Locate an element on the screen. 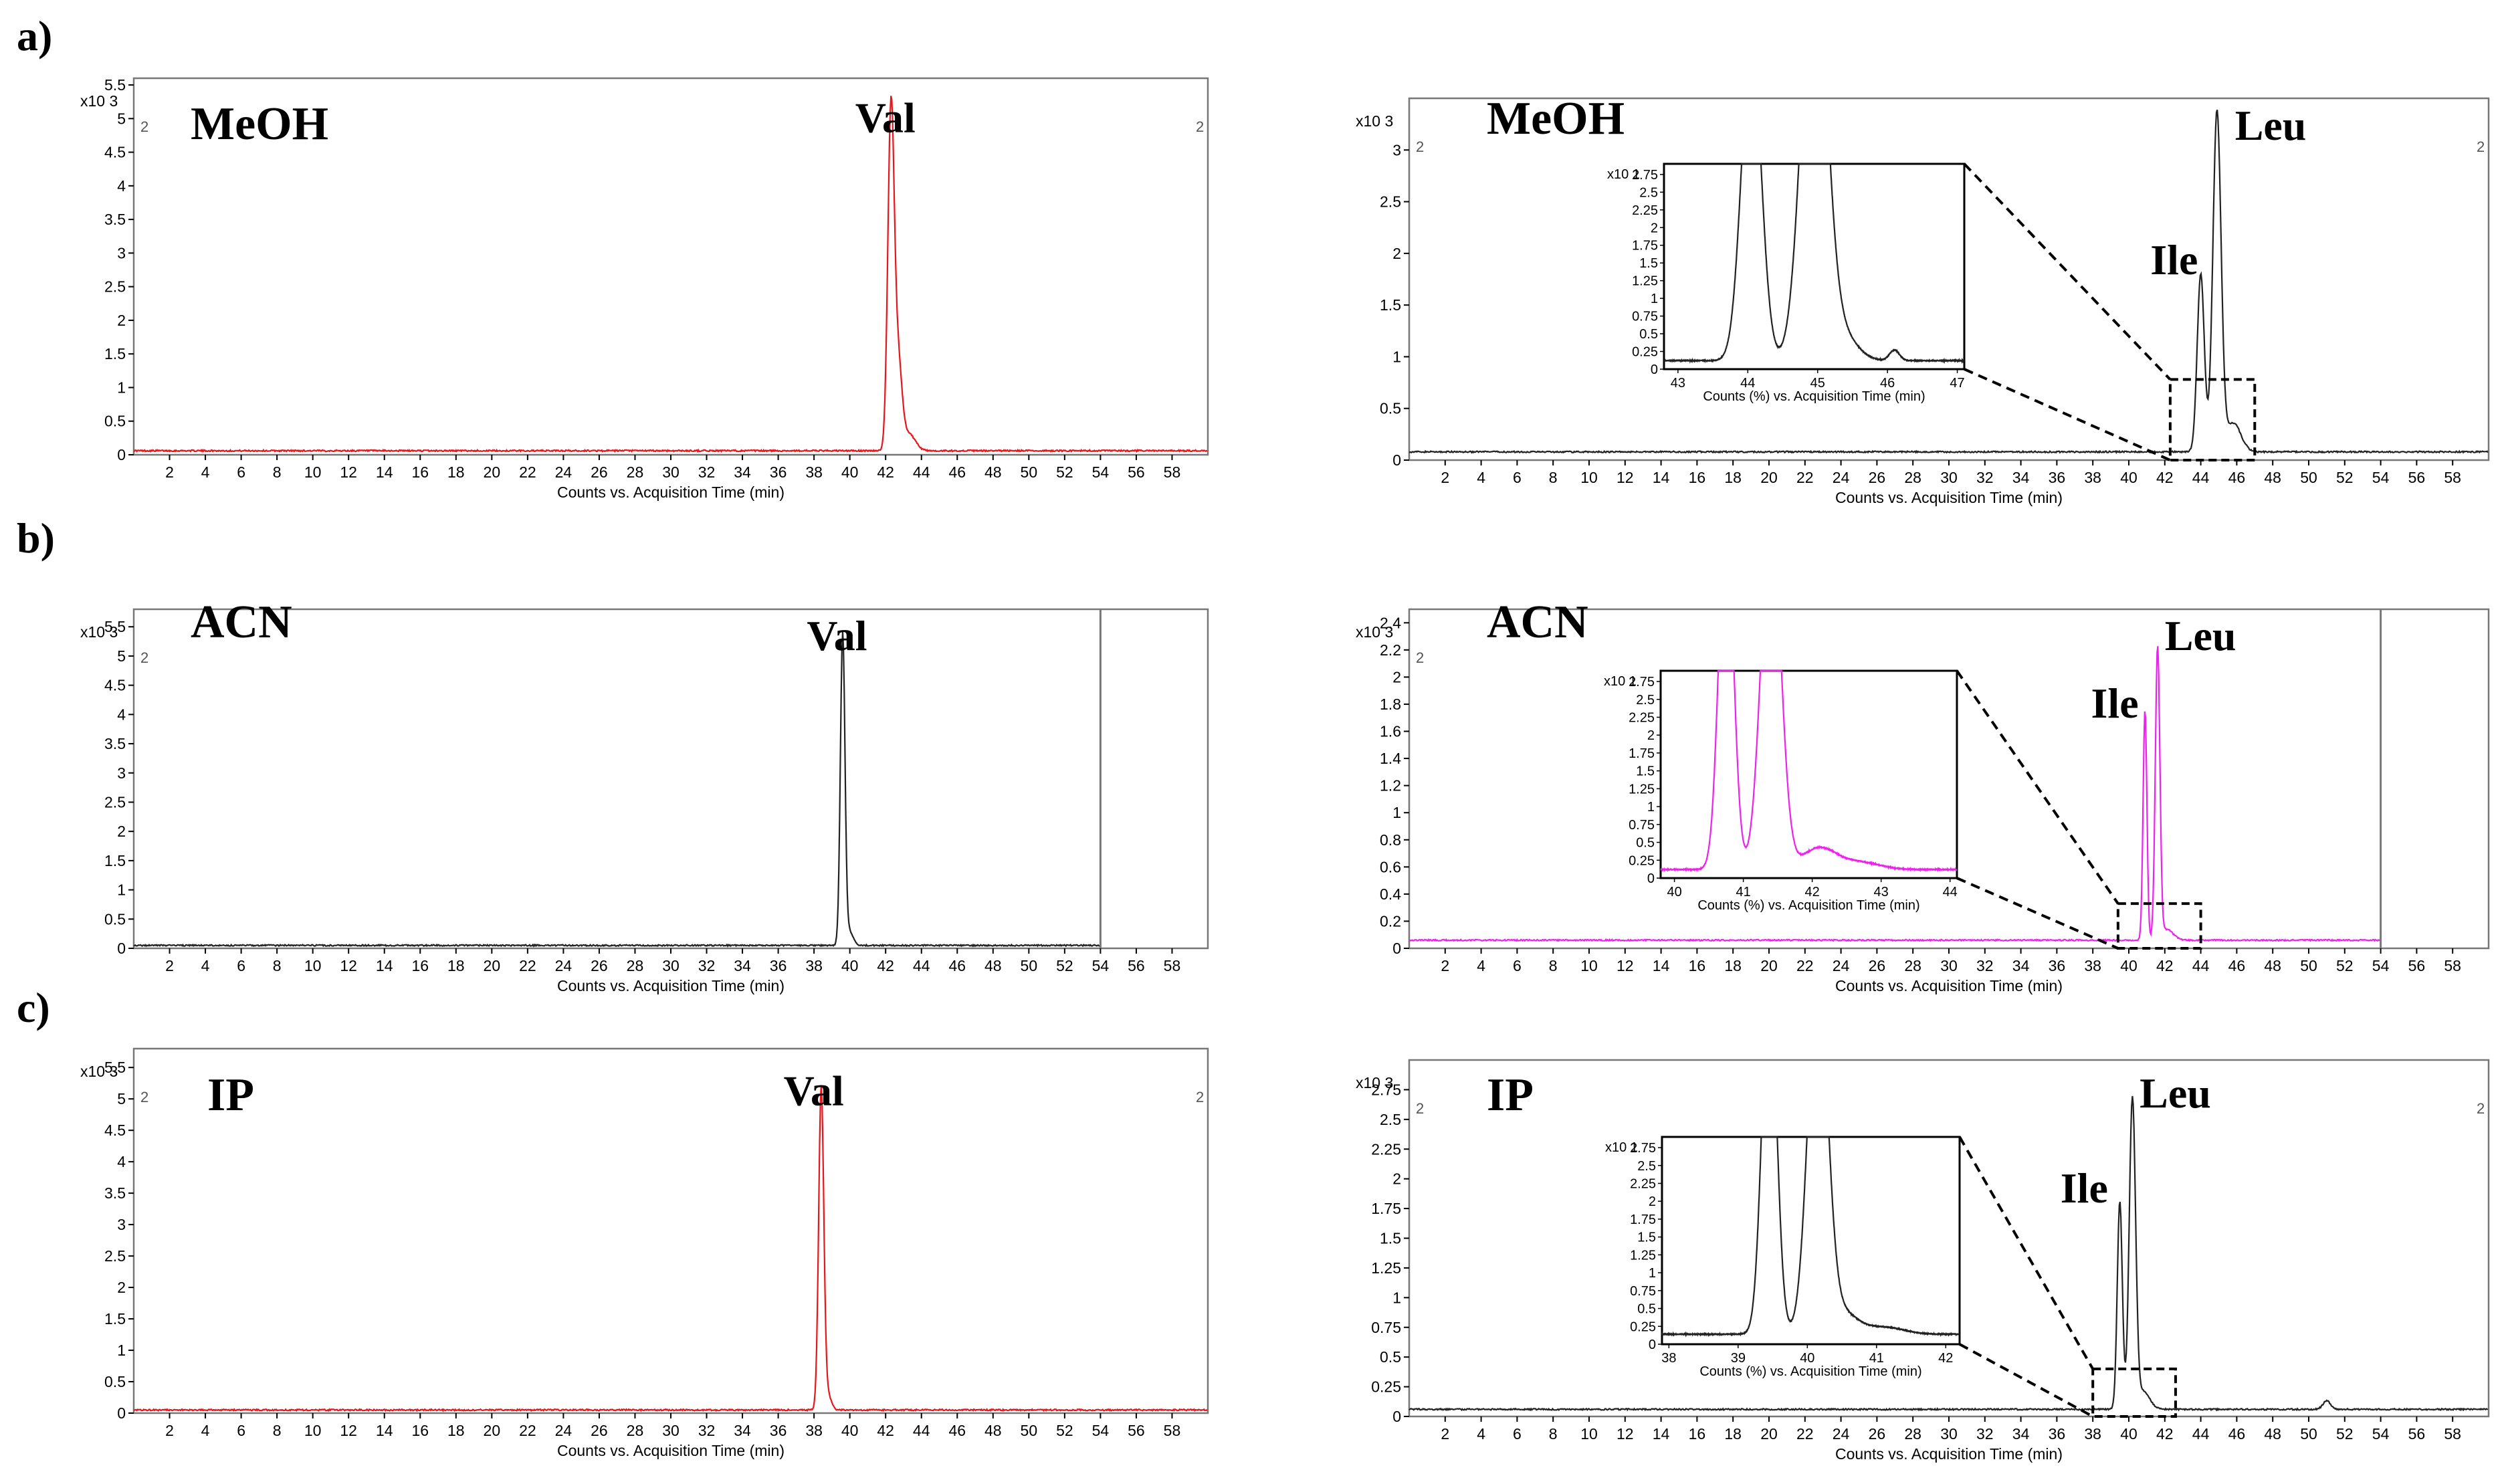 Image resolution: width=2502 pixels, height=1484 pixels. x-tick-label: 40 is located at coordinates (2129, 965).